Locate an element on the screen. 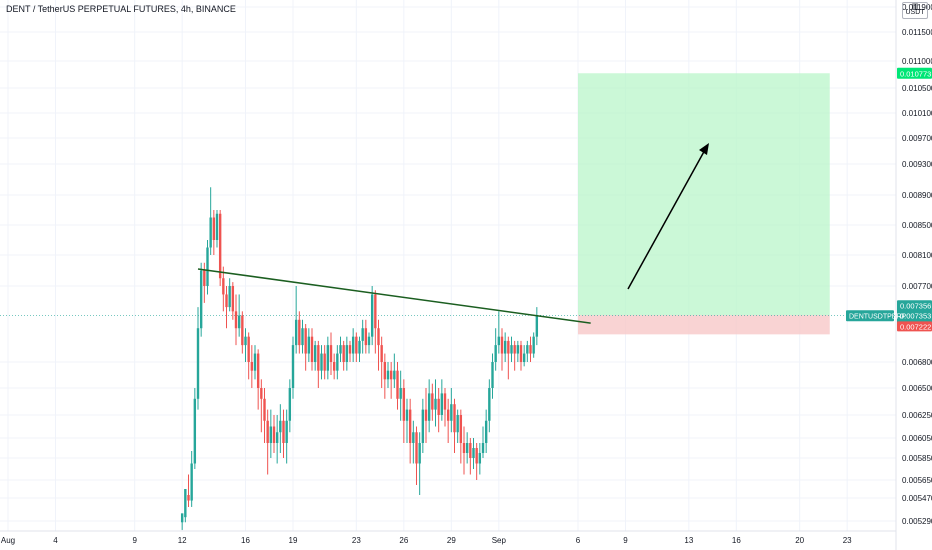  x-tick-label: 19 is located at coordinates (293, 540).